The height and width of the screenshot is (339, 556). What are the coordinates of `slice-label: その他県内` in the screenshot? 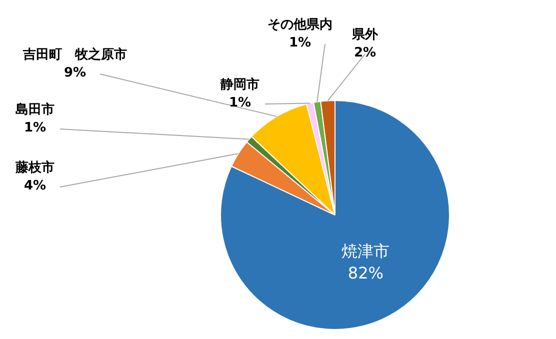 It's located at (300, 24).